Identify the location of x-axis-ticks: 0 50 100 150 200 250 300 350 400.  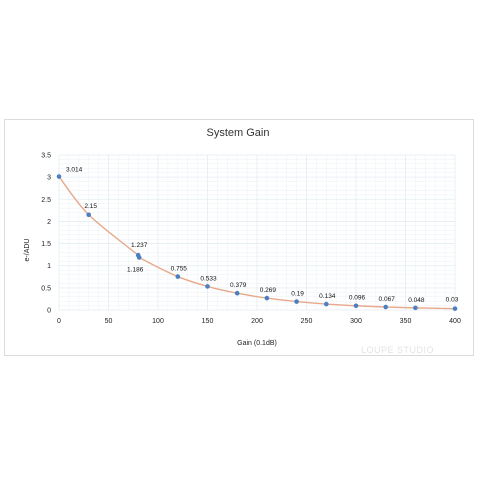
(259, 321).